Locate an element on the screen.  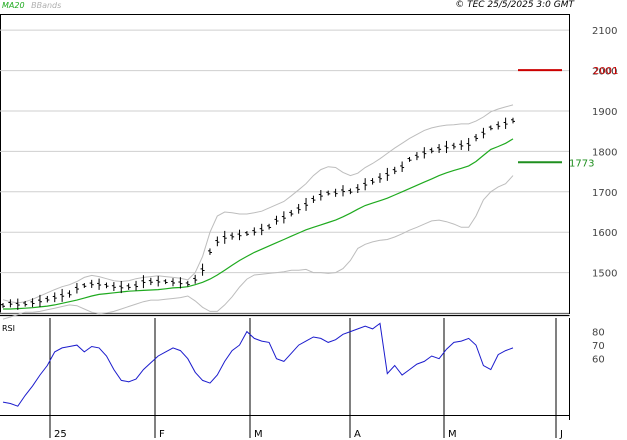
price-tick-label: 1900 is located at coordinates (604, 112).